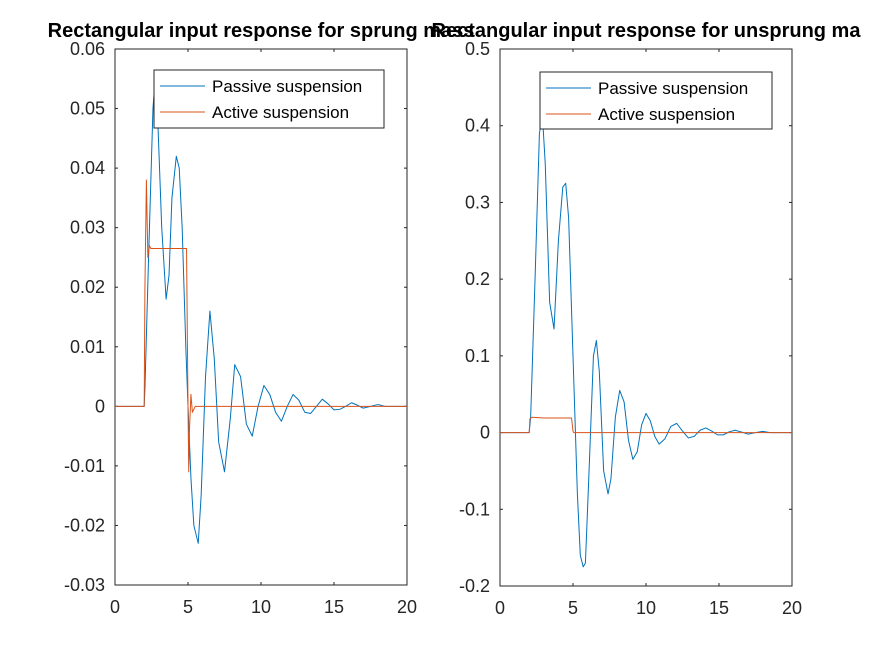  Describe the element at coordinates (87, 49) in the screenshot. I see `y-tick-label: 0.06` at that location.